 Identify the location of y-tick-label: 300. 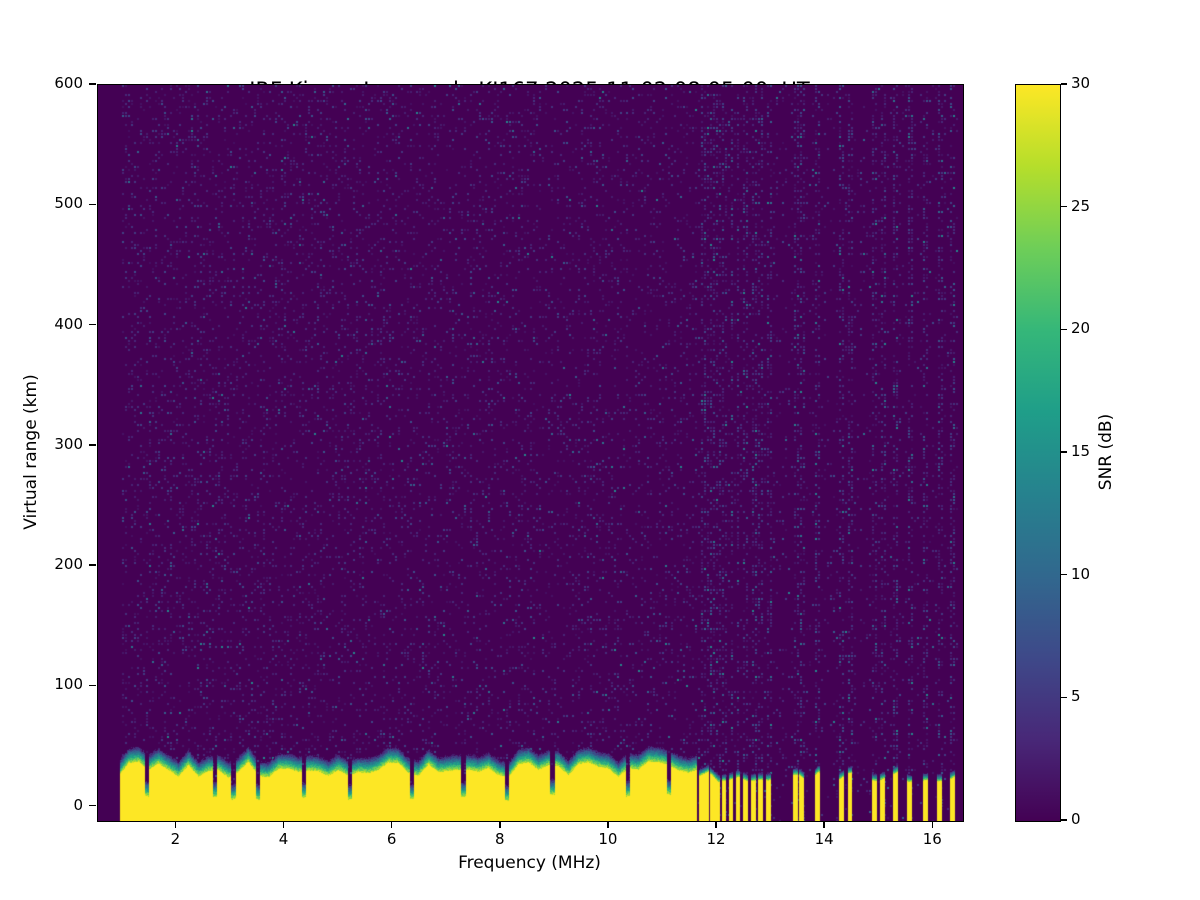
(68, 443).